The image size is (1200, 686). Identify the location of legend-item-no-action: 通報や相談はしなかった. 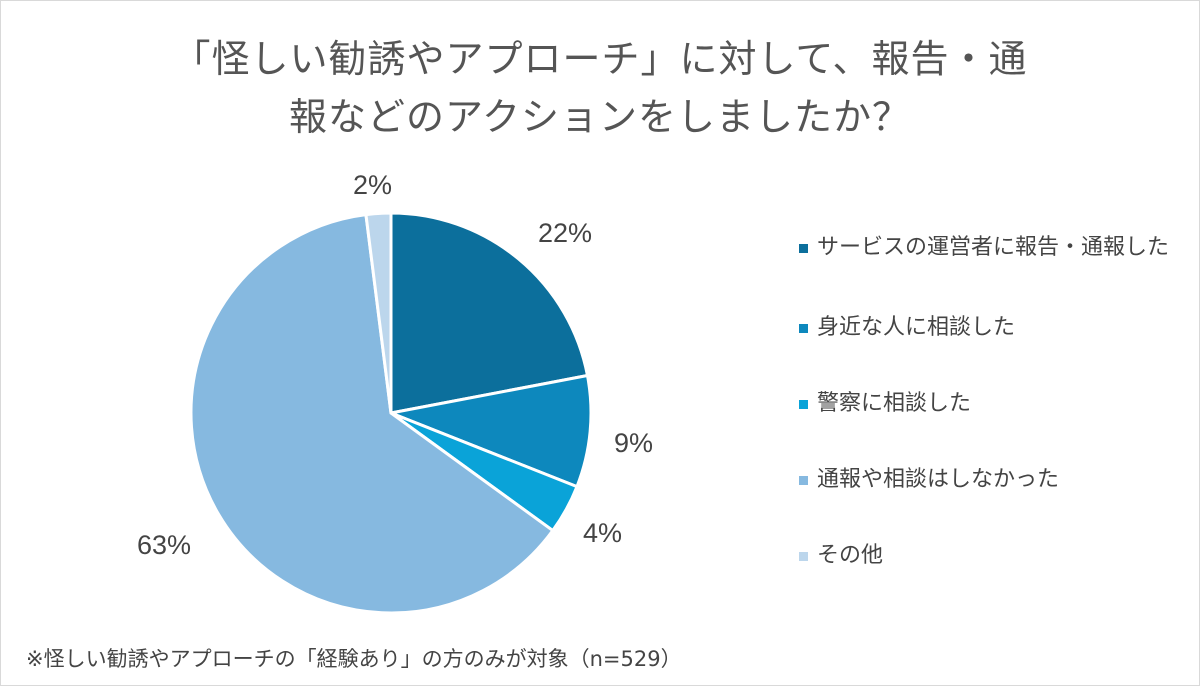
(987, 480).